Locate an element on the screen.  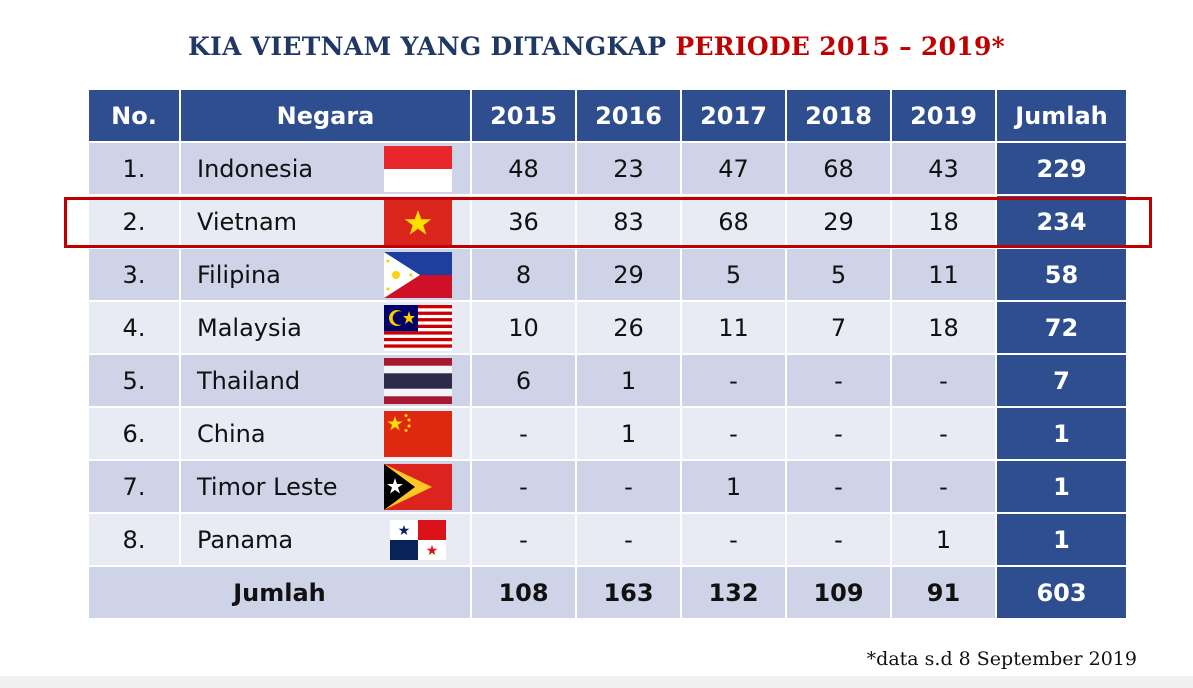
cell-2018: 7 is located at coordinates (838, 327).